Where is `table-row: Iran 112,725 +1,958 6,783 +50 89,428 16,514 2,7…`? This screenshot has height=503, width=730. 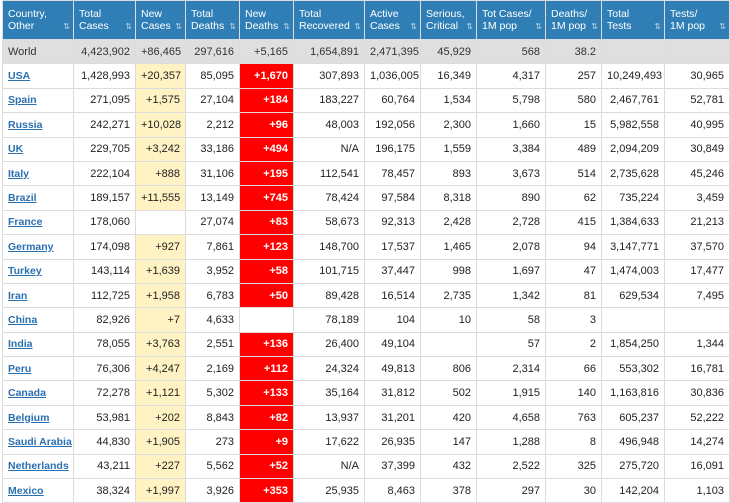
table-row: Iran 112,725 +1,958 6,783 +50 89,428 16,514 2,7… is located at coordinates (366, 295).